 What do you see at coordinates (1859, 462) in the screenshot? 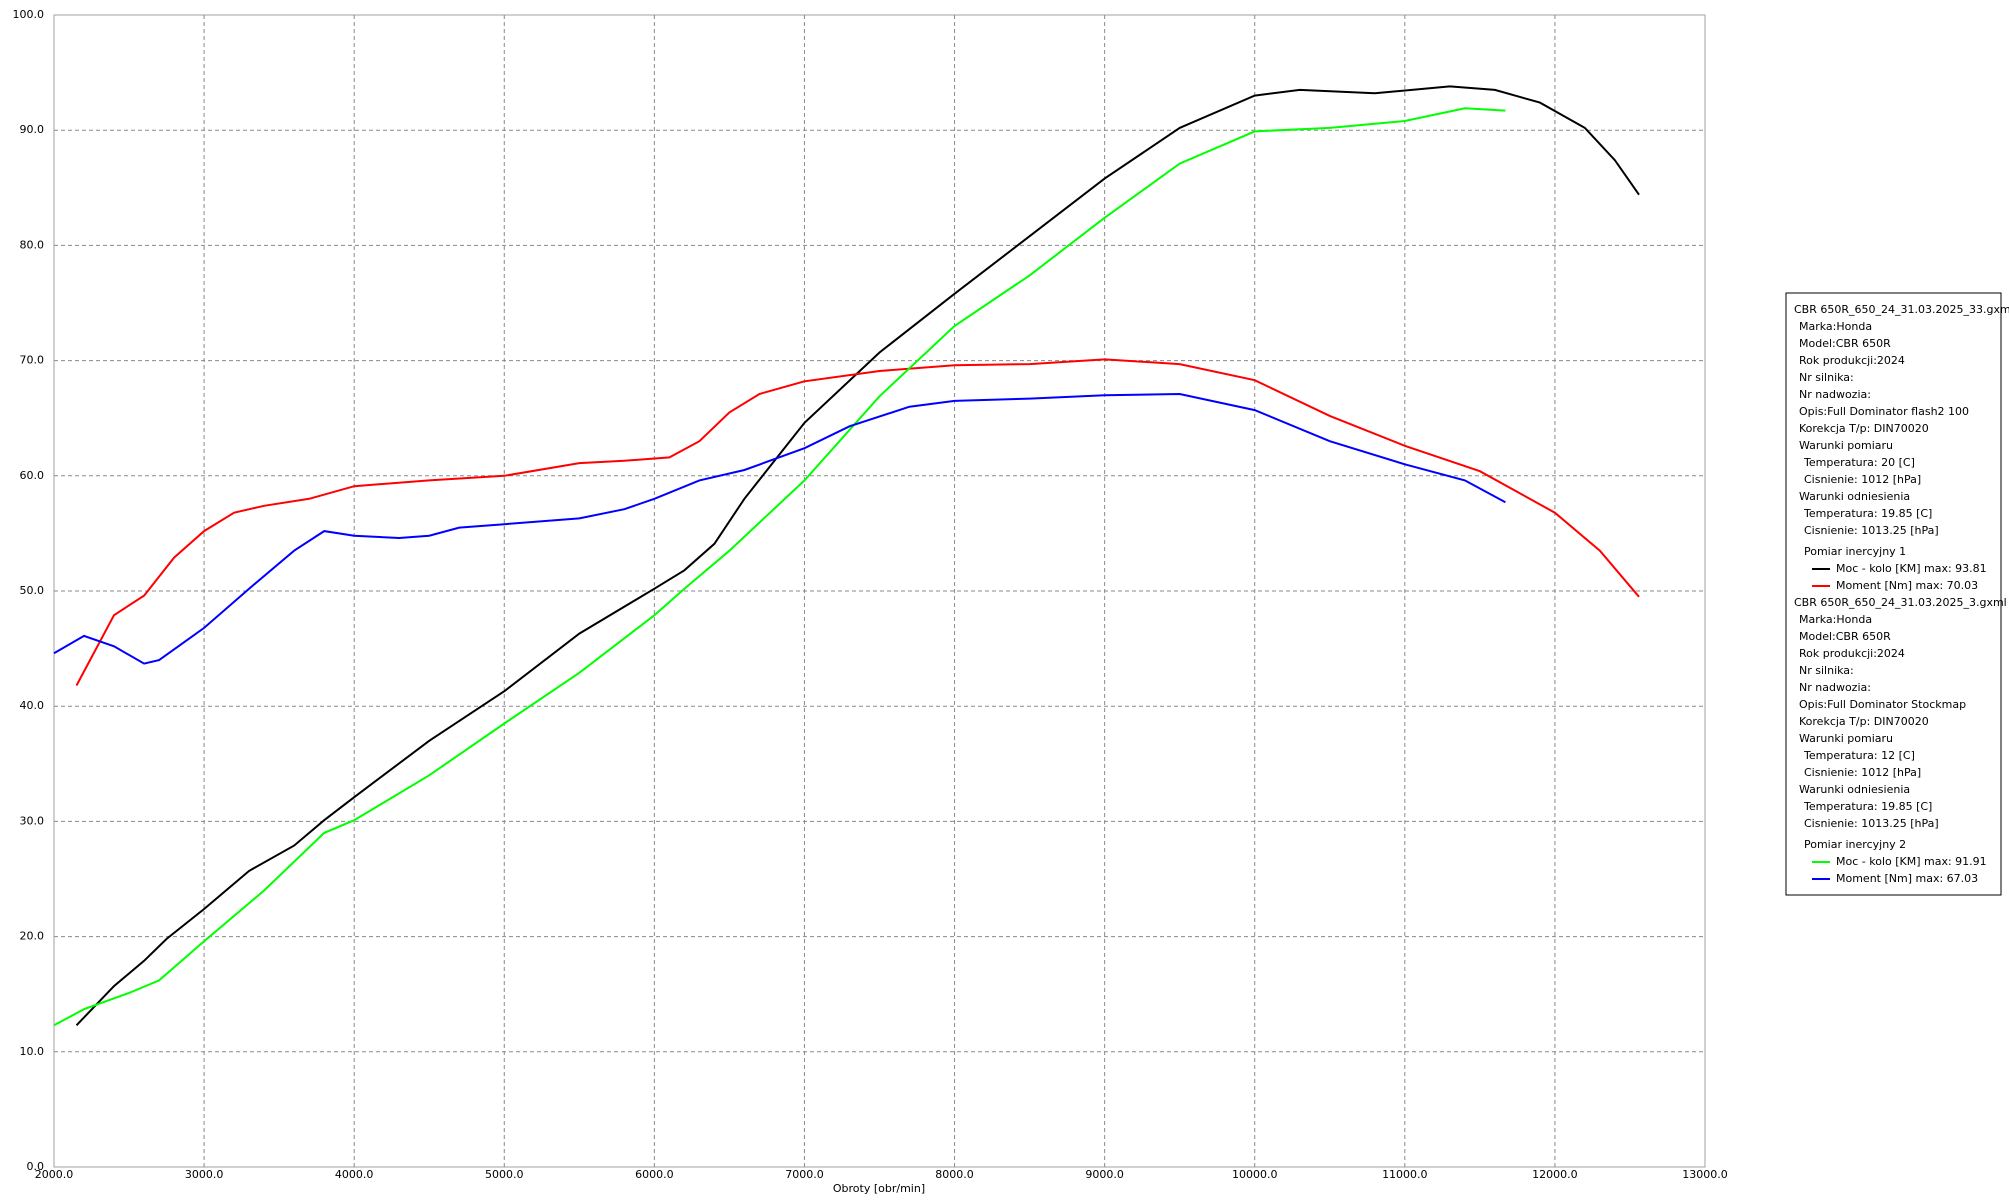
I see `legend-info: Temperatura: 20 [C]` at bounding box center [1859, 462].